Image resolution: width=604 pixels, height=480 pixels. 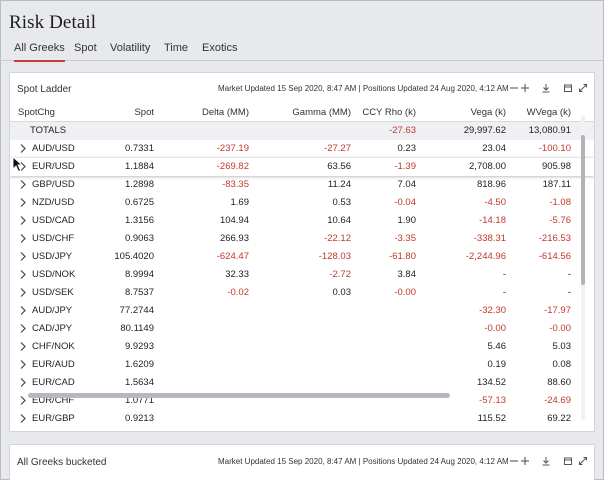 I want to click on column-header-wvega: WVega (k), so click(x=548, y=112).